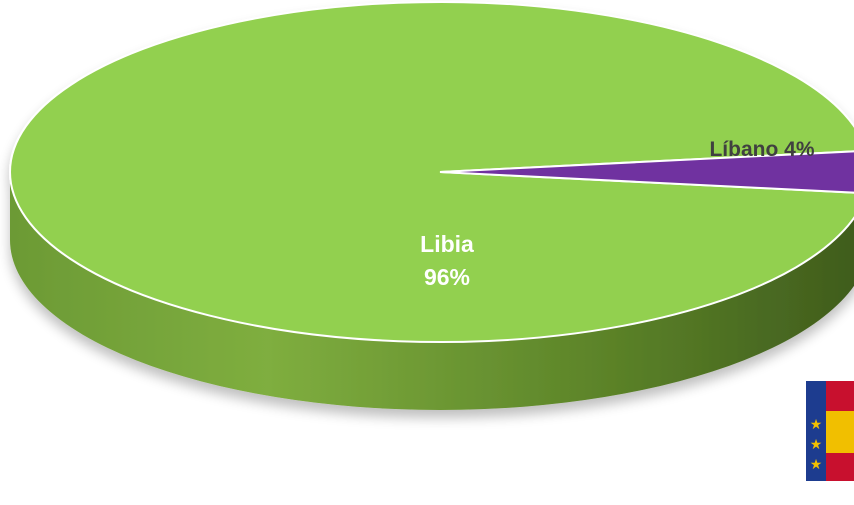 Image resolution: width=854 pixels, height=505 pixels. What do you see at coordinates (447, 260) in the screenshot?
I see `data-label-libia: Libia 96%` at bounding box center [447, 260].